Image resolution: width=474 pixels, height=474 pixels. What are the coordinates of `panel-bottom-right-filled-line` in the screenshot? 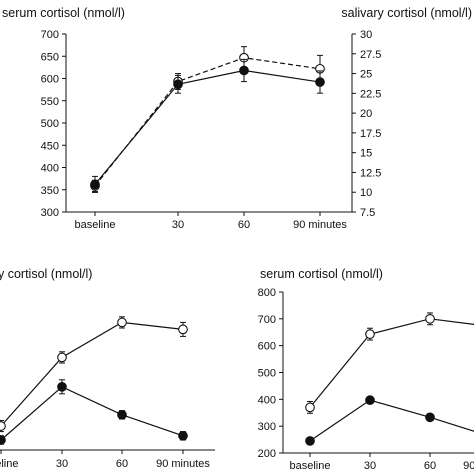 It's located at (391, 420).